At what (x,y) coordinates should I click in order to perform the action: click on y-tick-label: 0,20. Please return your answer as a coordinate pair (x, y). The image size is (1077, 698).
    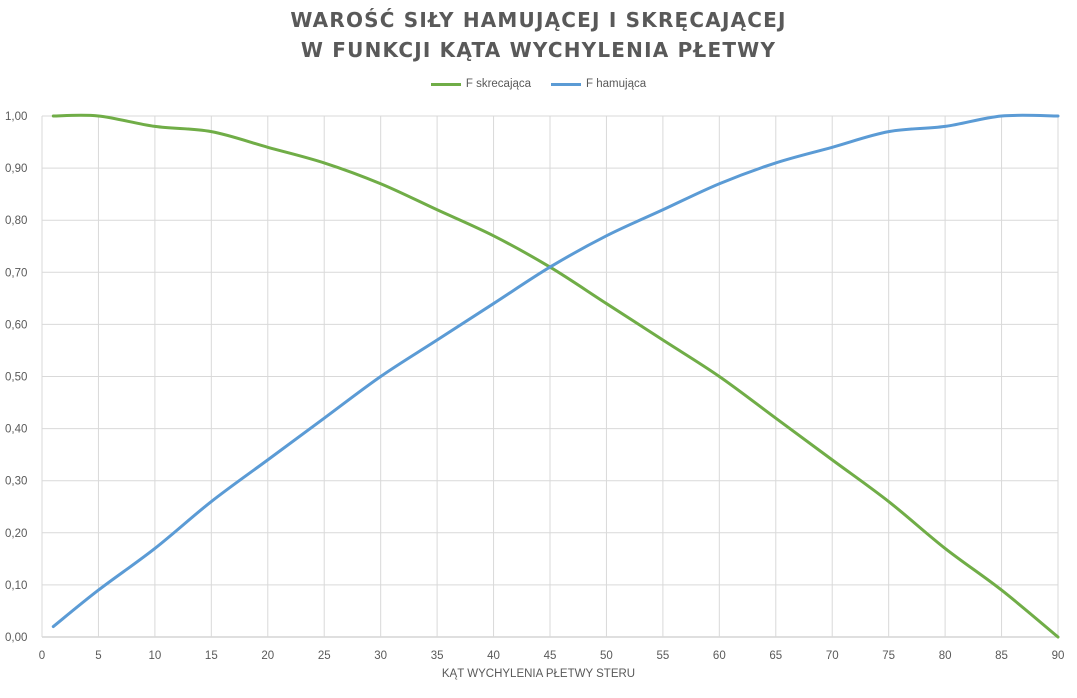
    Looking at the image, I should click on (16, 534).